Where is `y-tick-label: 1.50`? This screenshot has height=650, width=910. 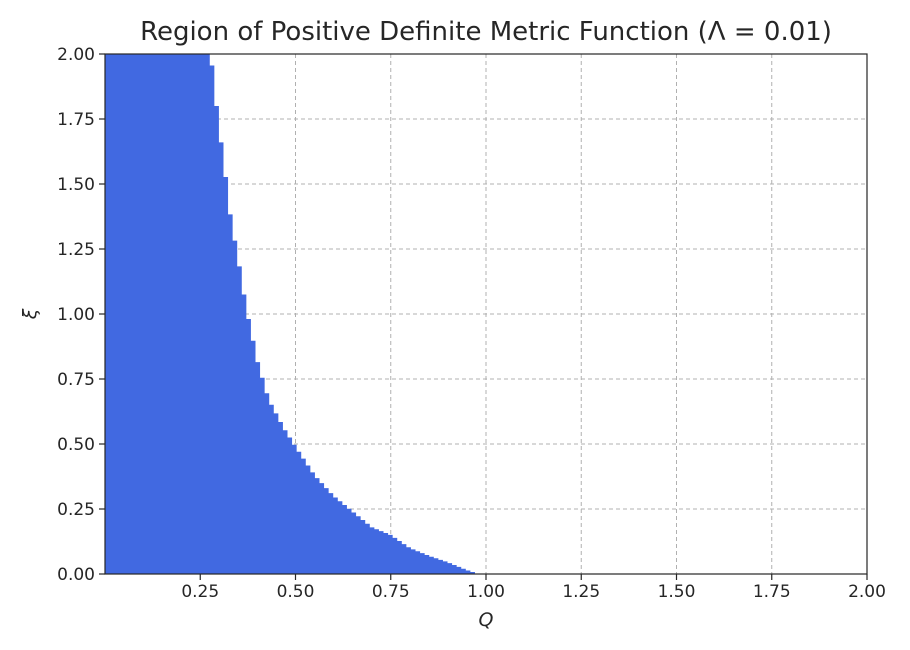 y-tick-label: 1.50 is located at coordinates (76, 185).